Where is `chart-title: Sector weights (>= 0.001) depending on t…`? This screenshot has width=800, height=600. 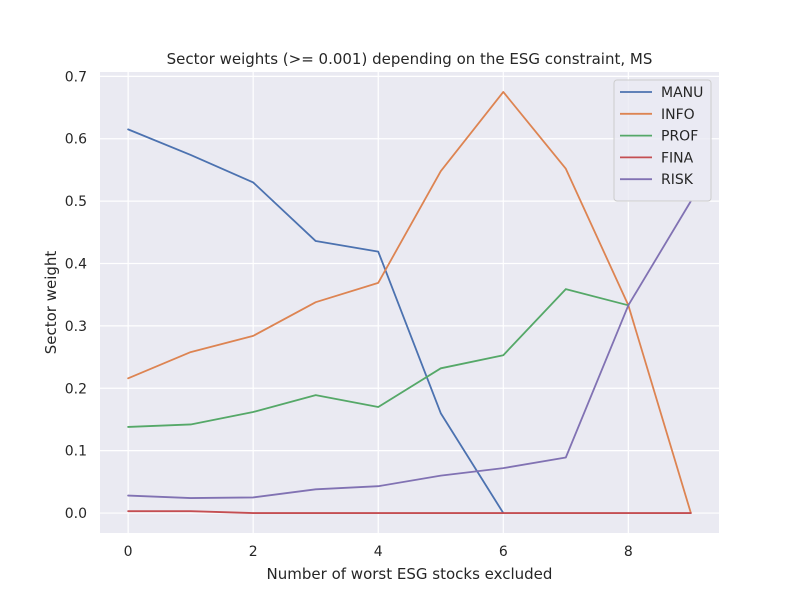
chart-title: Sector weights (>= 0.001) depending on t… is located at coordinates (410, 59).